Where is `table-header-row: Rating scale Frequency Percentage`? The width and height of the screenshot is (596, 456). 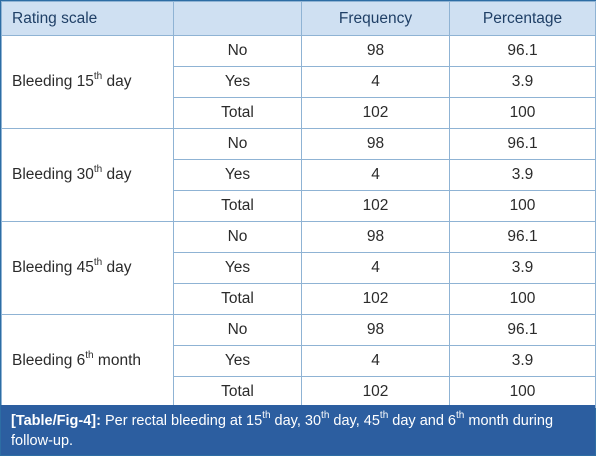 table-header-row: Rating scale Frequency Percentage is located at coordinates (298, 18).